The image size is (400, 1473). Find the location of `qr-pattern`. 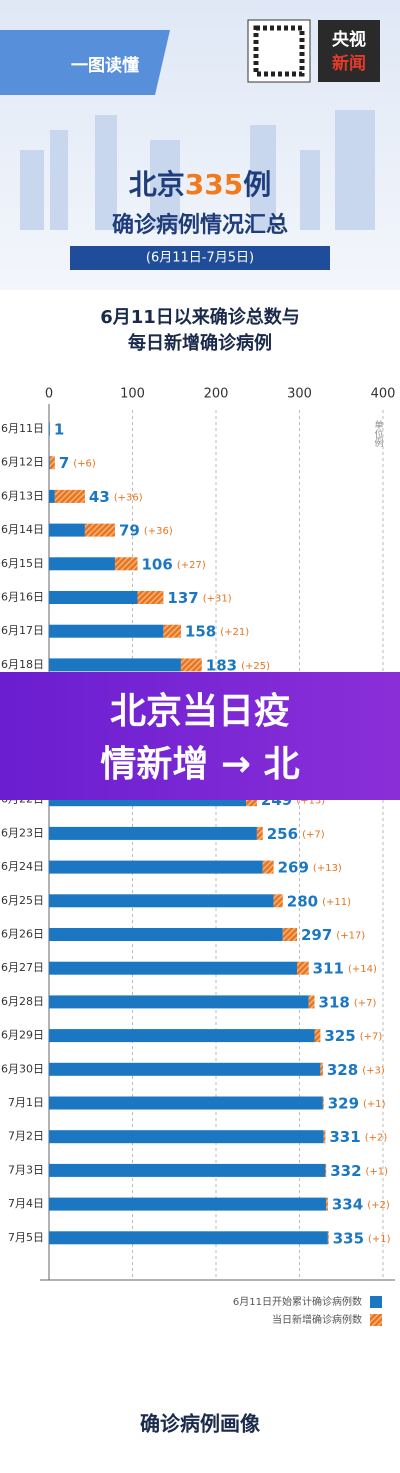

qr-pattern is located at coordinates (279, 51).